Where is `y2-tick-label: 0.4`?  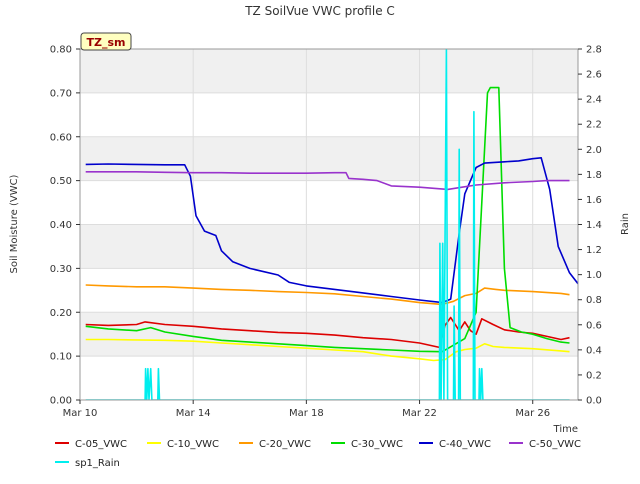 y2-tick-label: 0.4 is located at coordinates (594, 350).